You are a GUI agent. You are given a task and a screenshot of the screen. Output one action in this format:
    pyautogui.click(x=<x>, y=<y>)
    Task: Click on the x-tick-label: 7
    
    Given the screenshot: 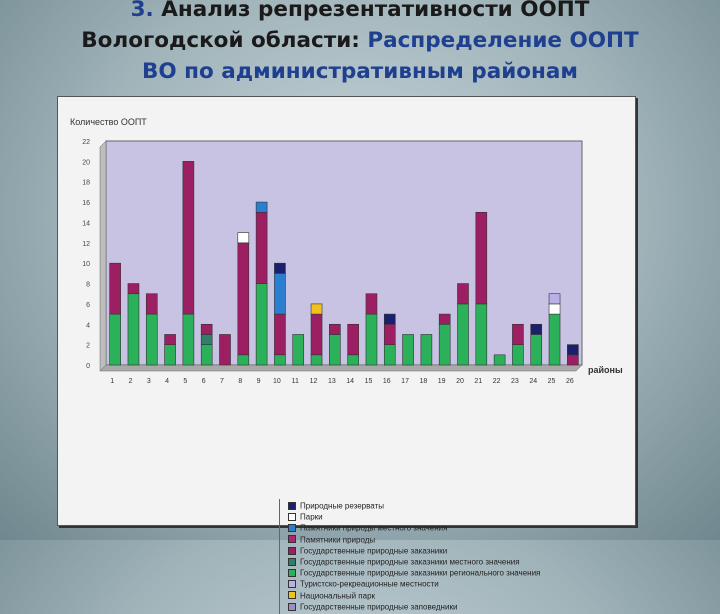 What is the action you would take?
    pyautogui.click(x=222, y=381)
    